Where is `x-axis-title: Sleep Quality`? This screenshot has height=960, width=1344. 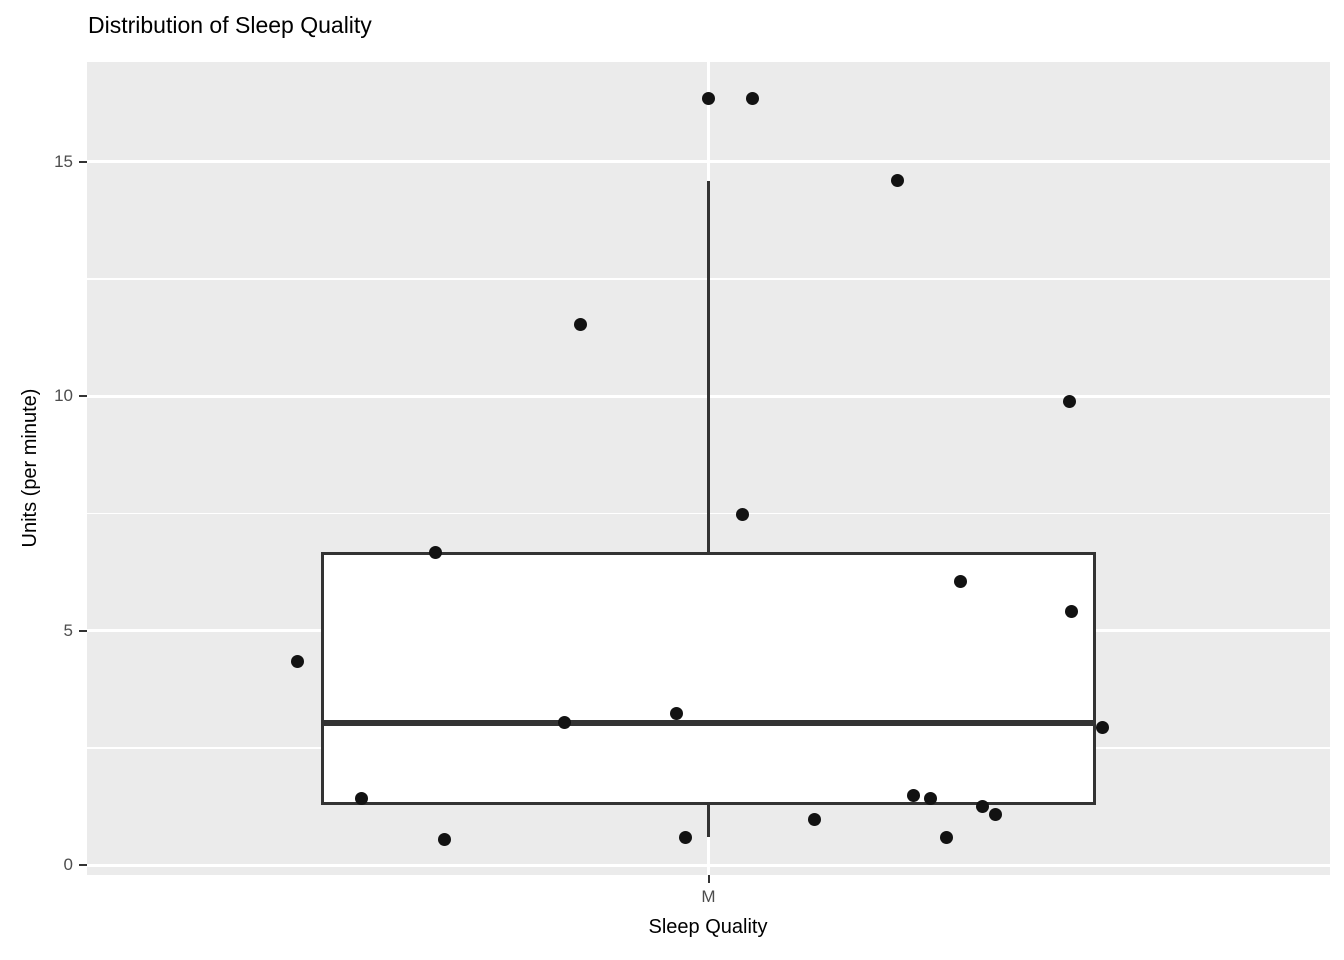
x-axis-title: Sleep Quality is located at coordinates (708, 927).